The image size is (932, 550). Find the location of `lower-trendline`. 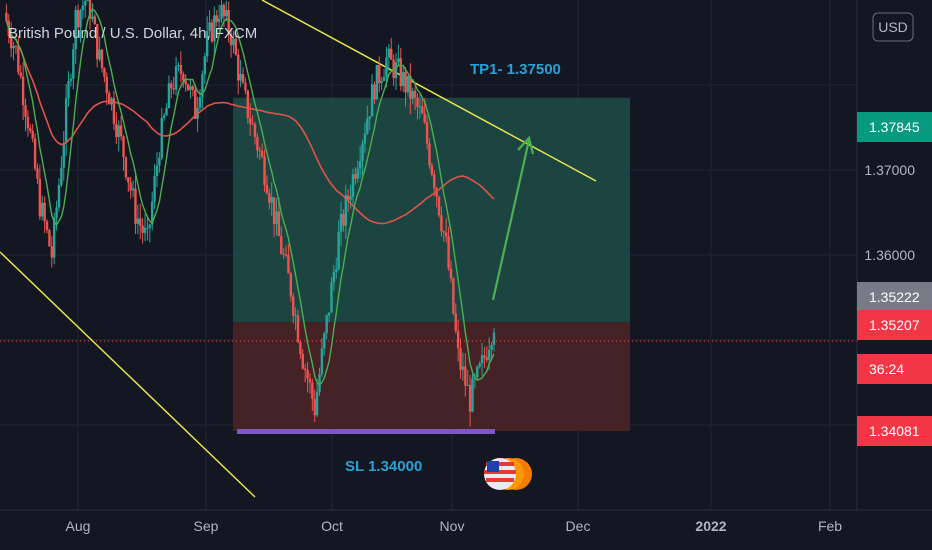

lower-trendline is located at coordinates (128, 374).